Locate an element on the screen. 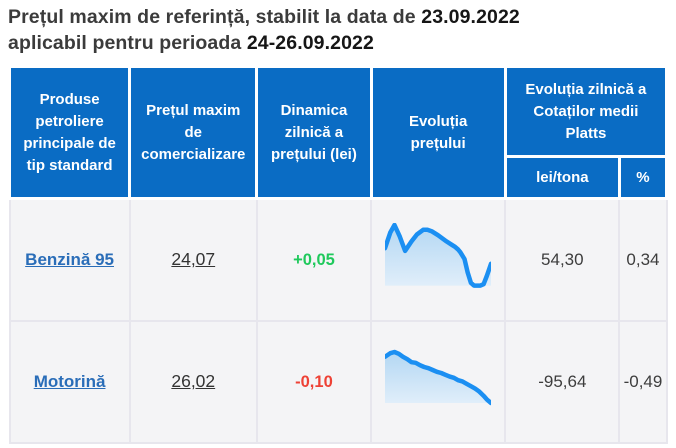  platts-lei-value: 54,30 is located at coordinates (562, 259).